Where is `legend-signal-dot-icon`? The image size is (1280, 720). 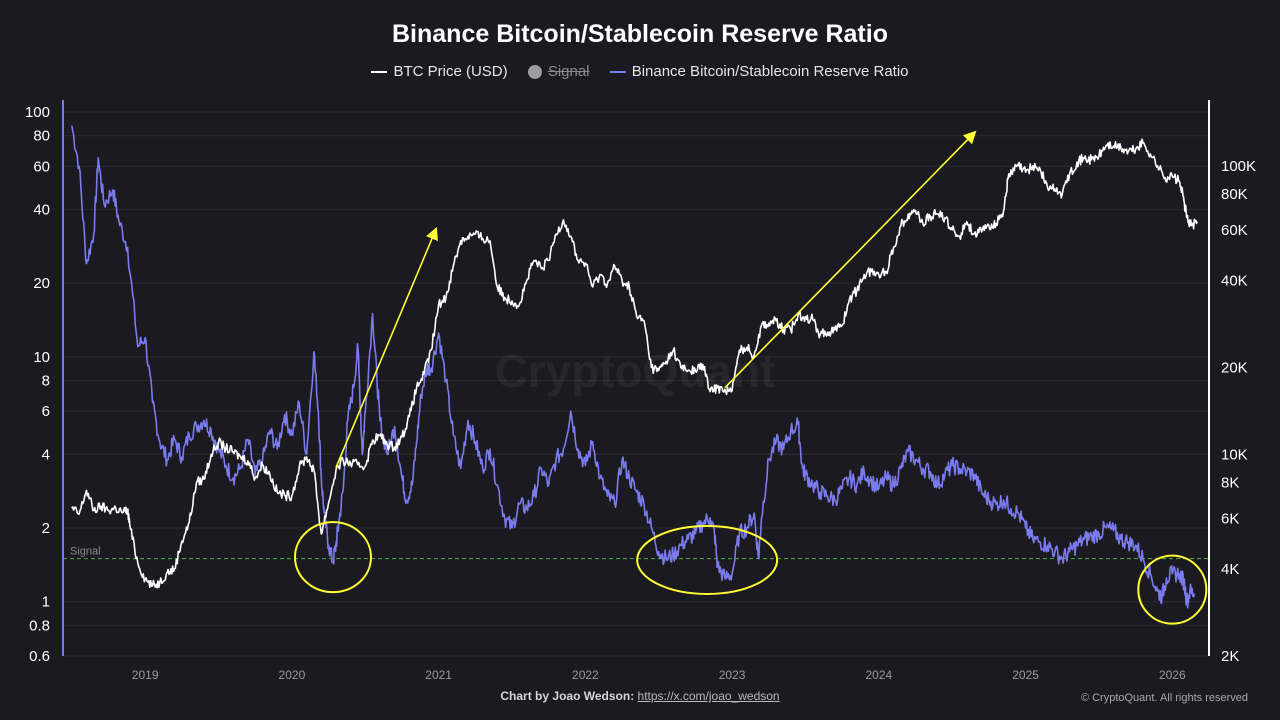
legend-signal-dot-icon is located at coordinates (534, 71).